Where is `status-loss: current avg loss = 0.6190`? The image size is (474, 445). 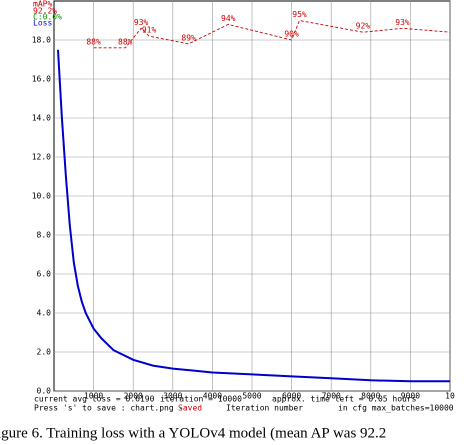
status-loss: current avg loss = 0.6190 is located at coordinates (94, 399).